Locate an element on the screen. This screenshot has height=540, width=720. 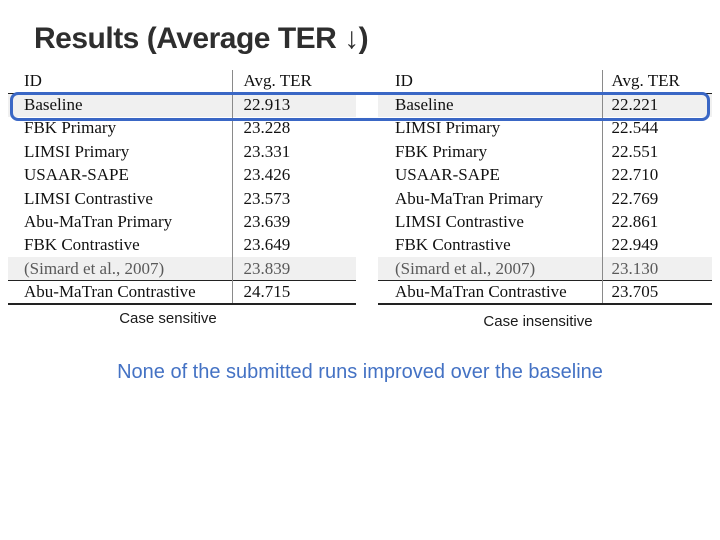
table-row: LIMSI Primary 23.331 is located at coordinates (182, 152).